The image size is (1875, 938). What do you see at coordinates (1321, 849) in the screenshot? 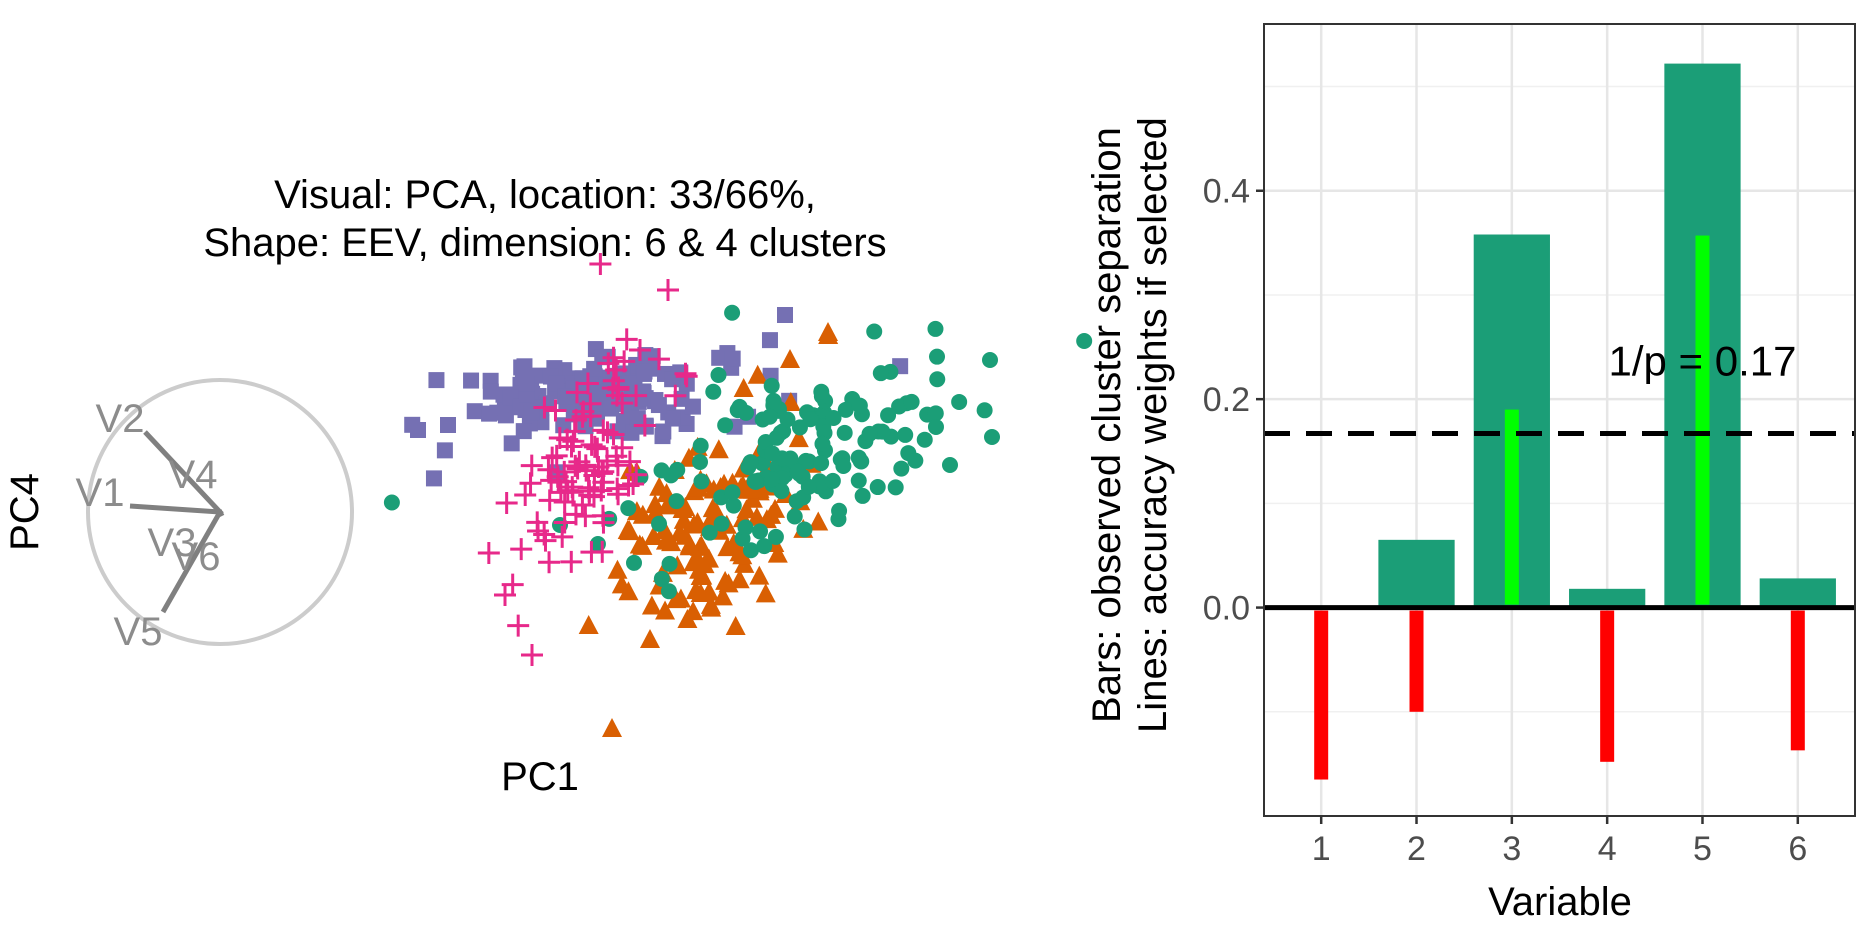
I see `x-tick-label: 1` at bounding box center [1321, 849].